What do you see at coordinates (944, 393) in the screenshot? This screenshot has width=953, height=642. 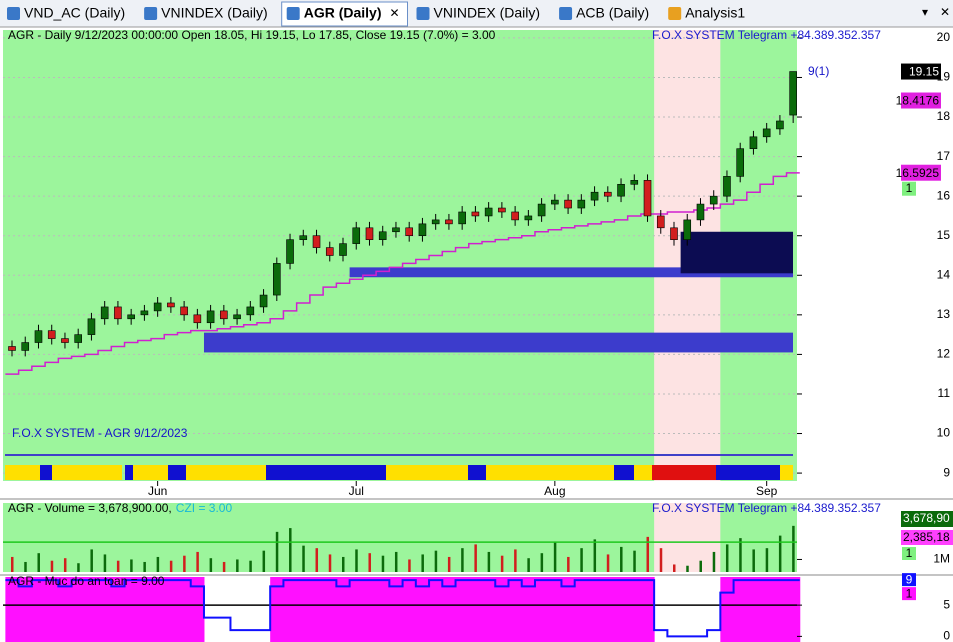 I see `y-tick-label: 11` at bounding box center [944, 393].